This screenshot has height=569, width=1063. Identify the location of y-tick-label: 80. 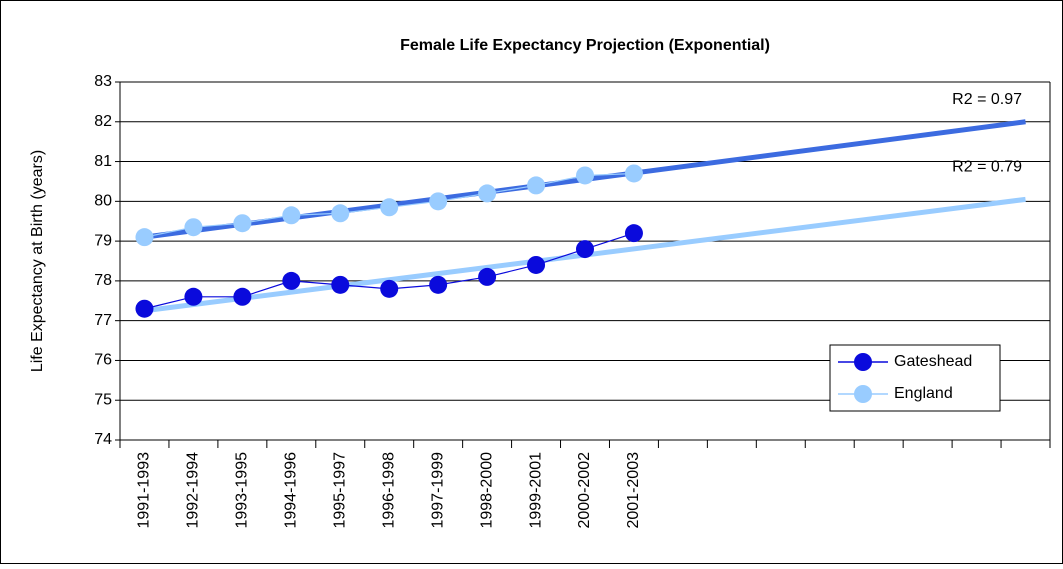
(103, 201).